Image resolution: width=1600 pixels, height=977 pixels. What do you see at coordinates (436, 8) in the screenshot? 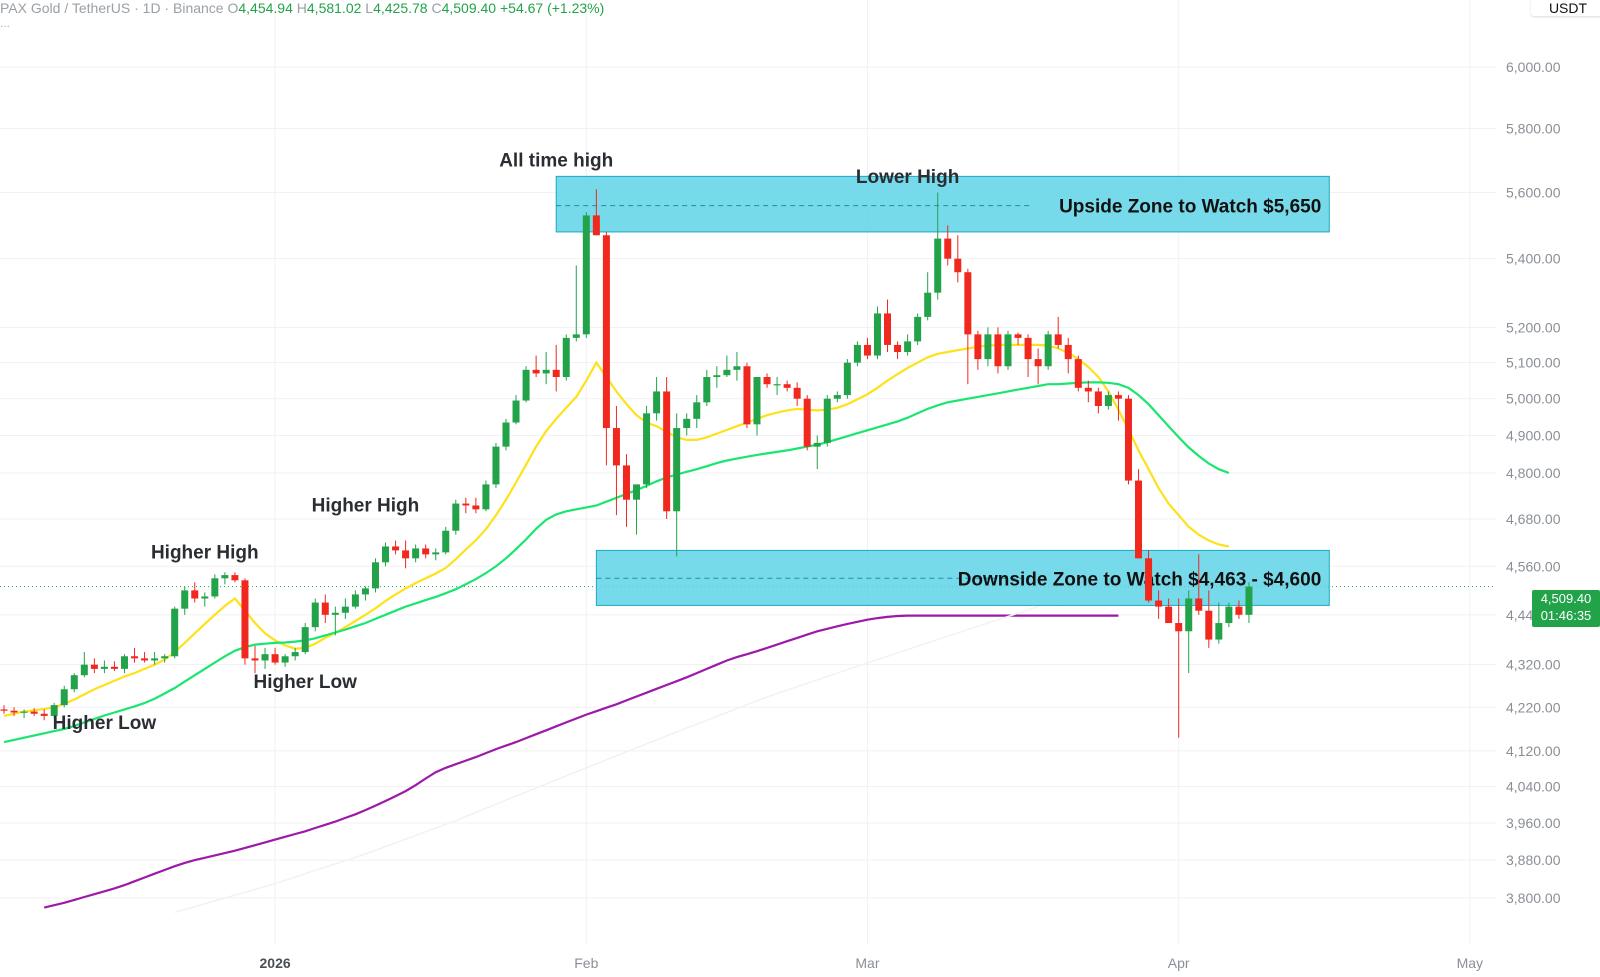
I see `close-label: C` at bounding box center [436, 8].